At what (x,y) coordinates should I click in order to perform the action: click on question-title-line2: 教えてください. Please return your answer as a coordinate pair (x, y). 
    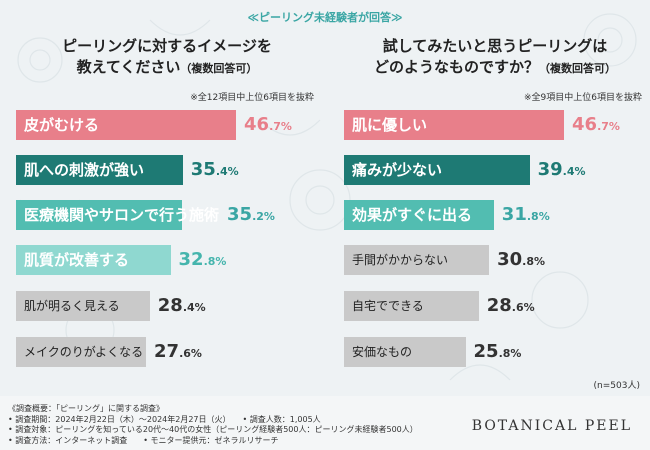
    Looking at the image, I should click on (128, 67).